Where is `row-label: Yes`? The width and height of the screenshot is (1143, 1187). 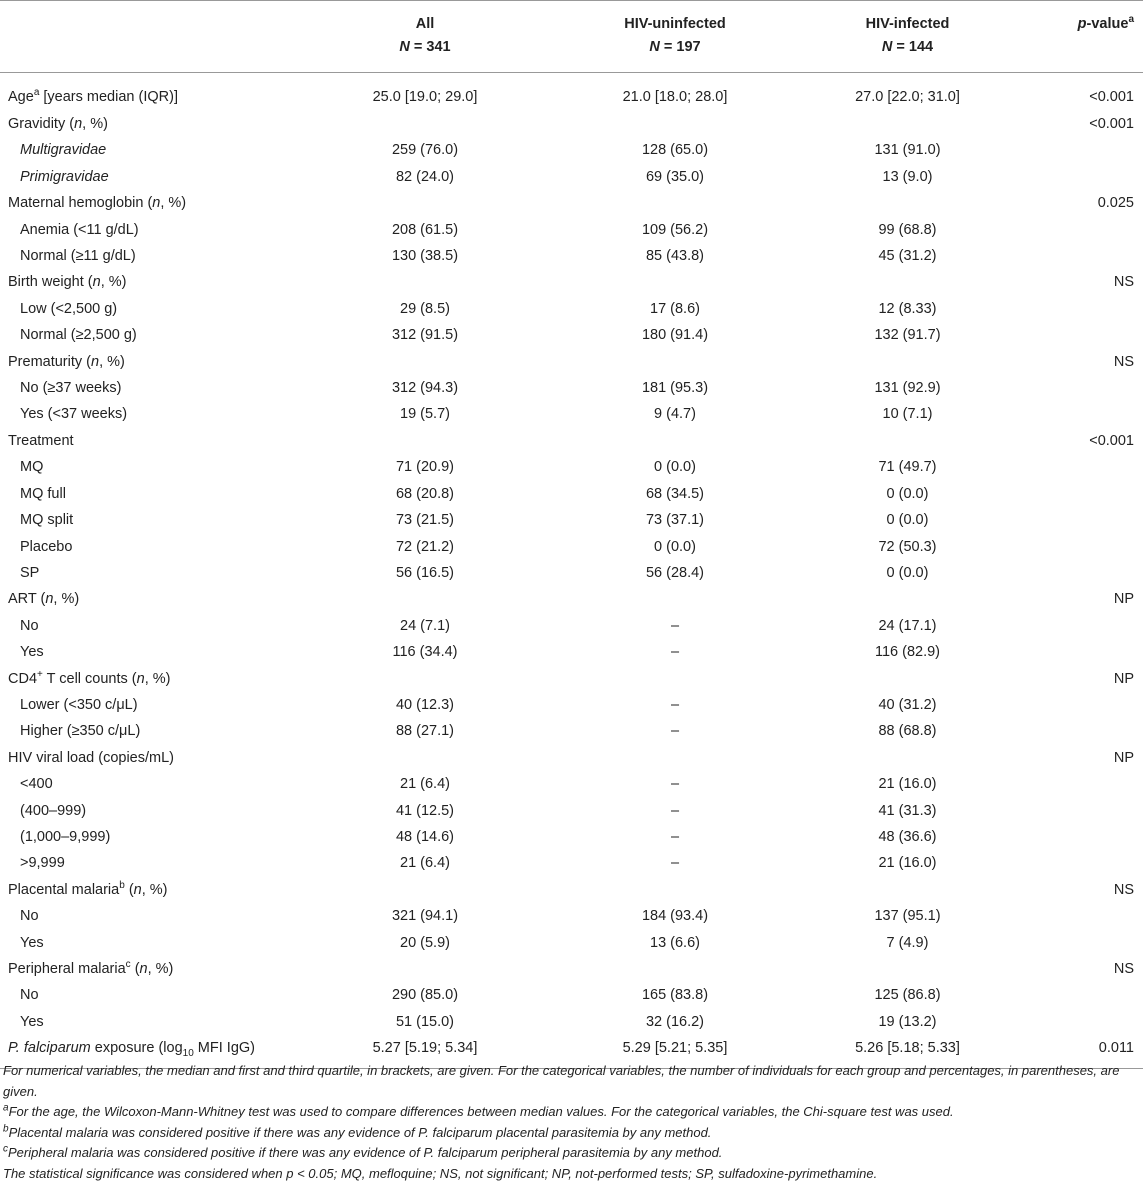 row-label: Yes is located at coordinates (150, 1022).